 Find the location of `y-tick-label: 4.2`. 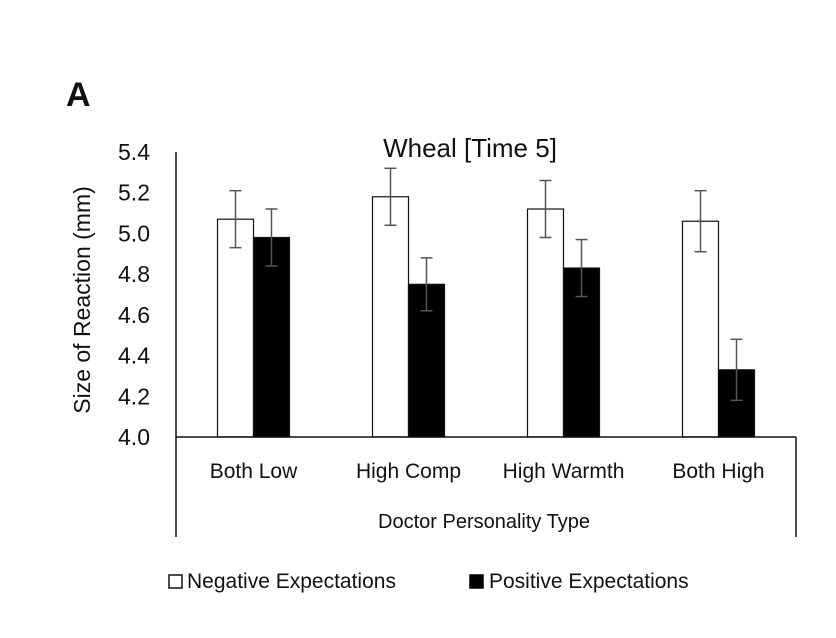

y-tick-label: 4.2 is located at coordinates (134, 396).